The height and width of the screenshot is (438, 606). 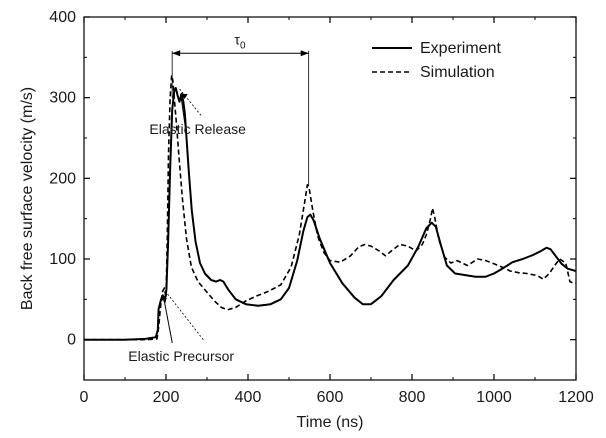 I want to click on tau-arrow-right, so click(x=304, y=53).